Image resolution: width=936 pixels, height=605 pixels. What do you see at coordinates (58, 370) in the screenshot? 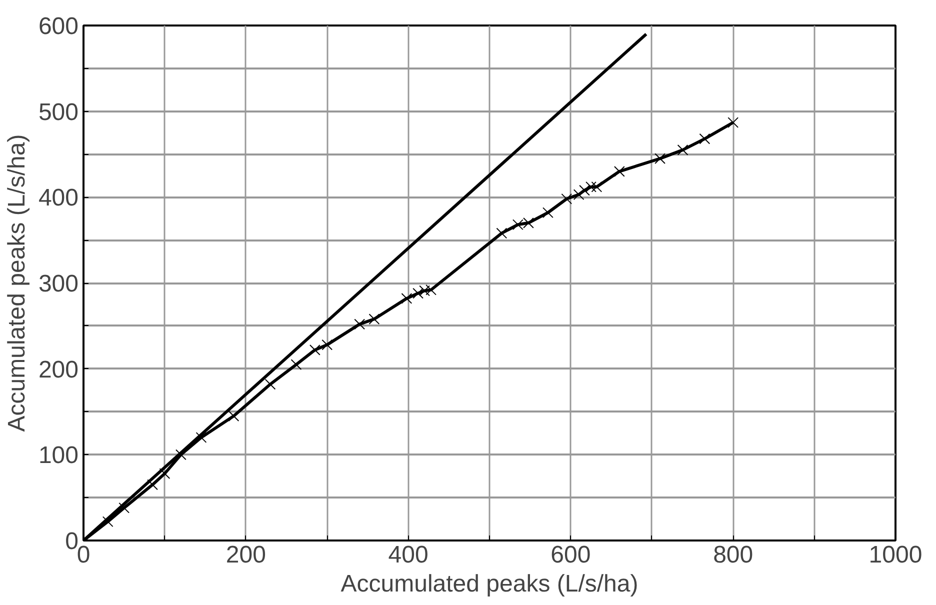
I see `y-tick-label: 200` at bounding box center [58, 370].